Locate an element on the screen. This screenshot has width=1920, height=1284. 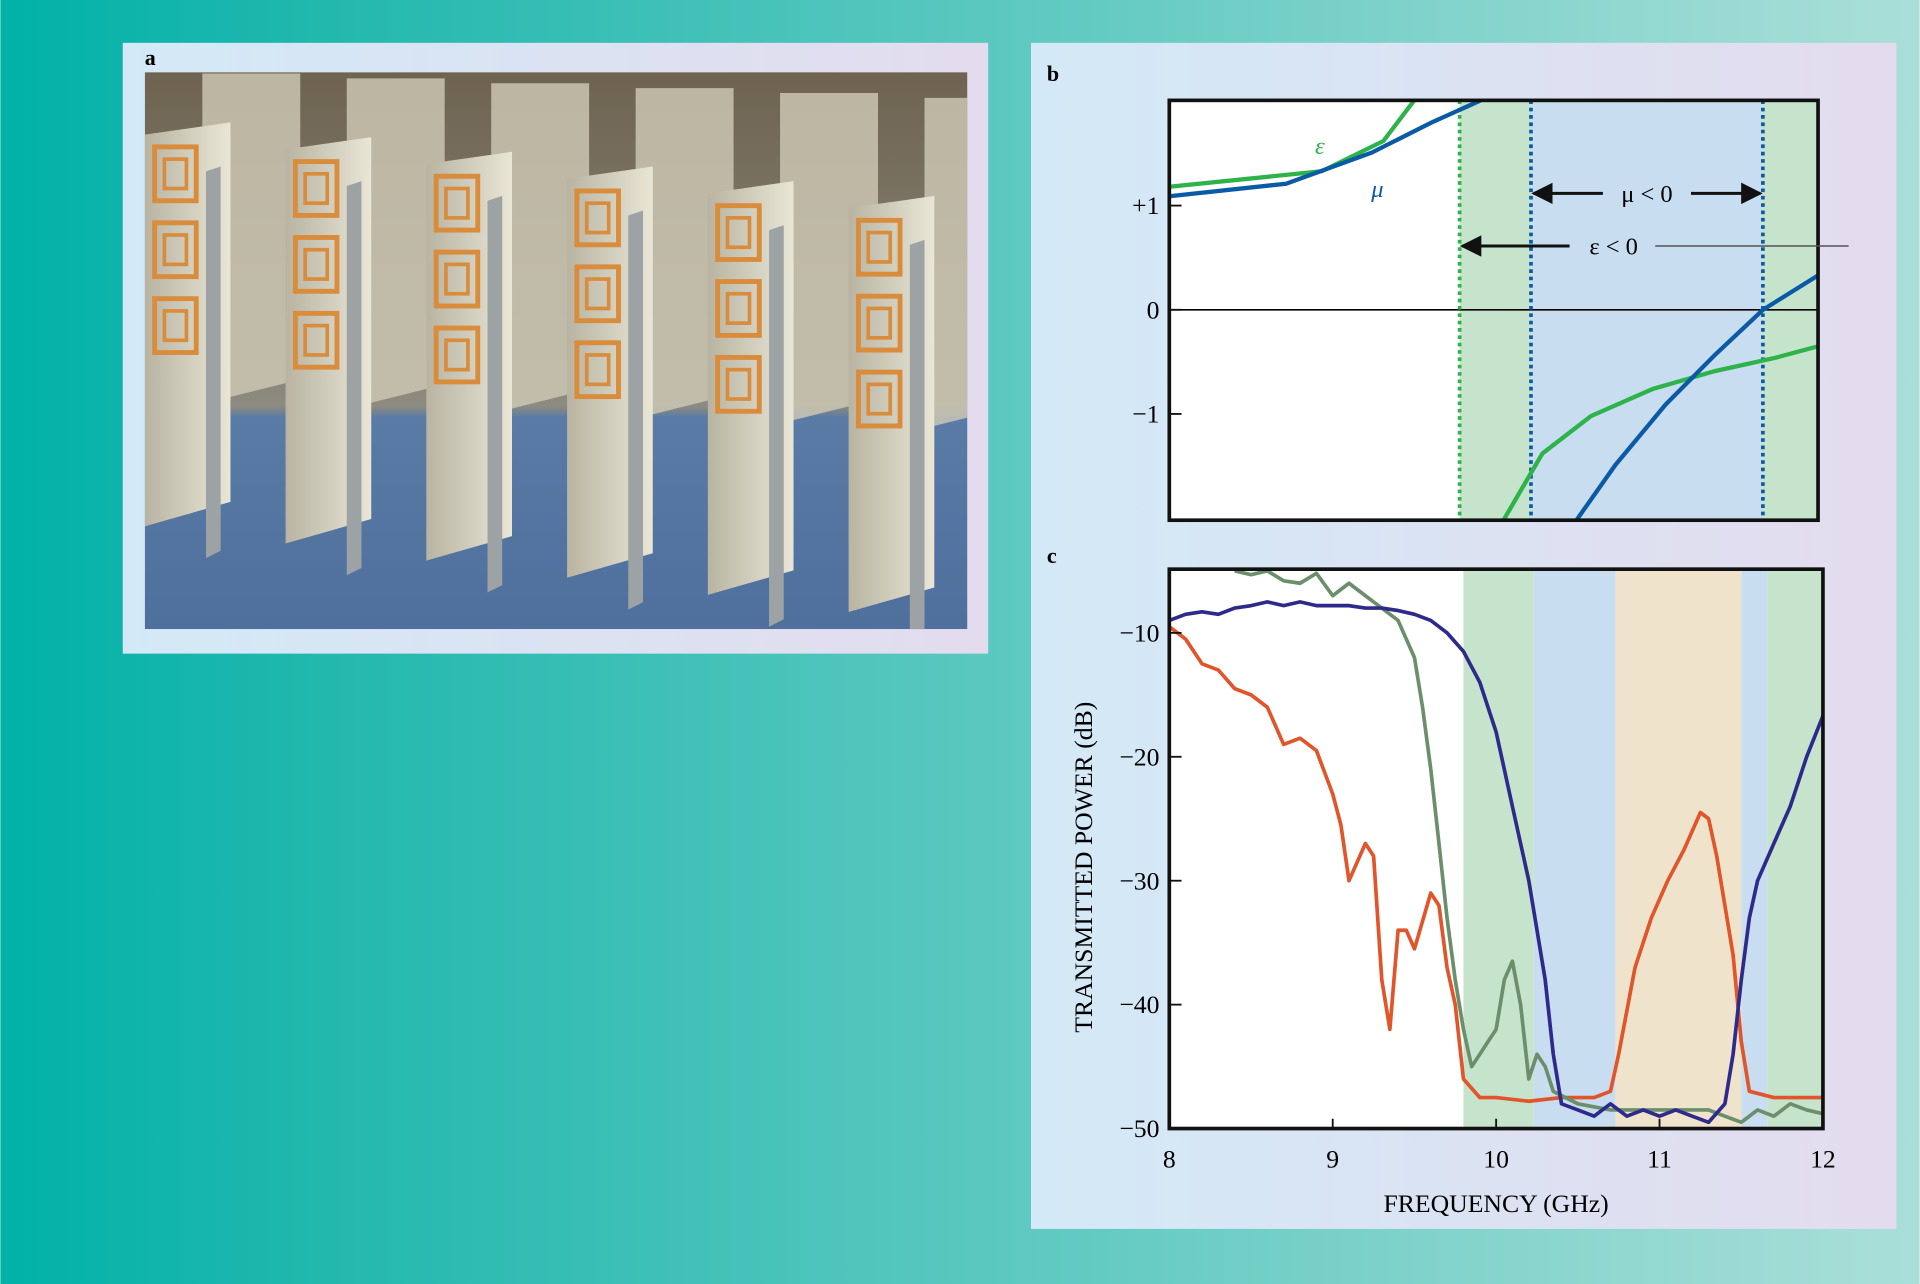
panel-label: b is located at coordinates (1053, 73).